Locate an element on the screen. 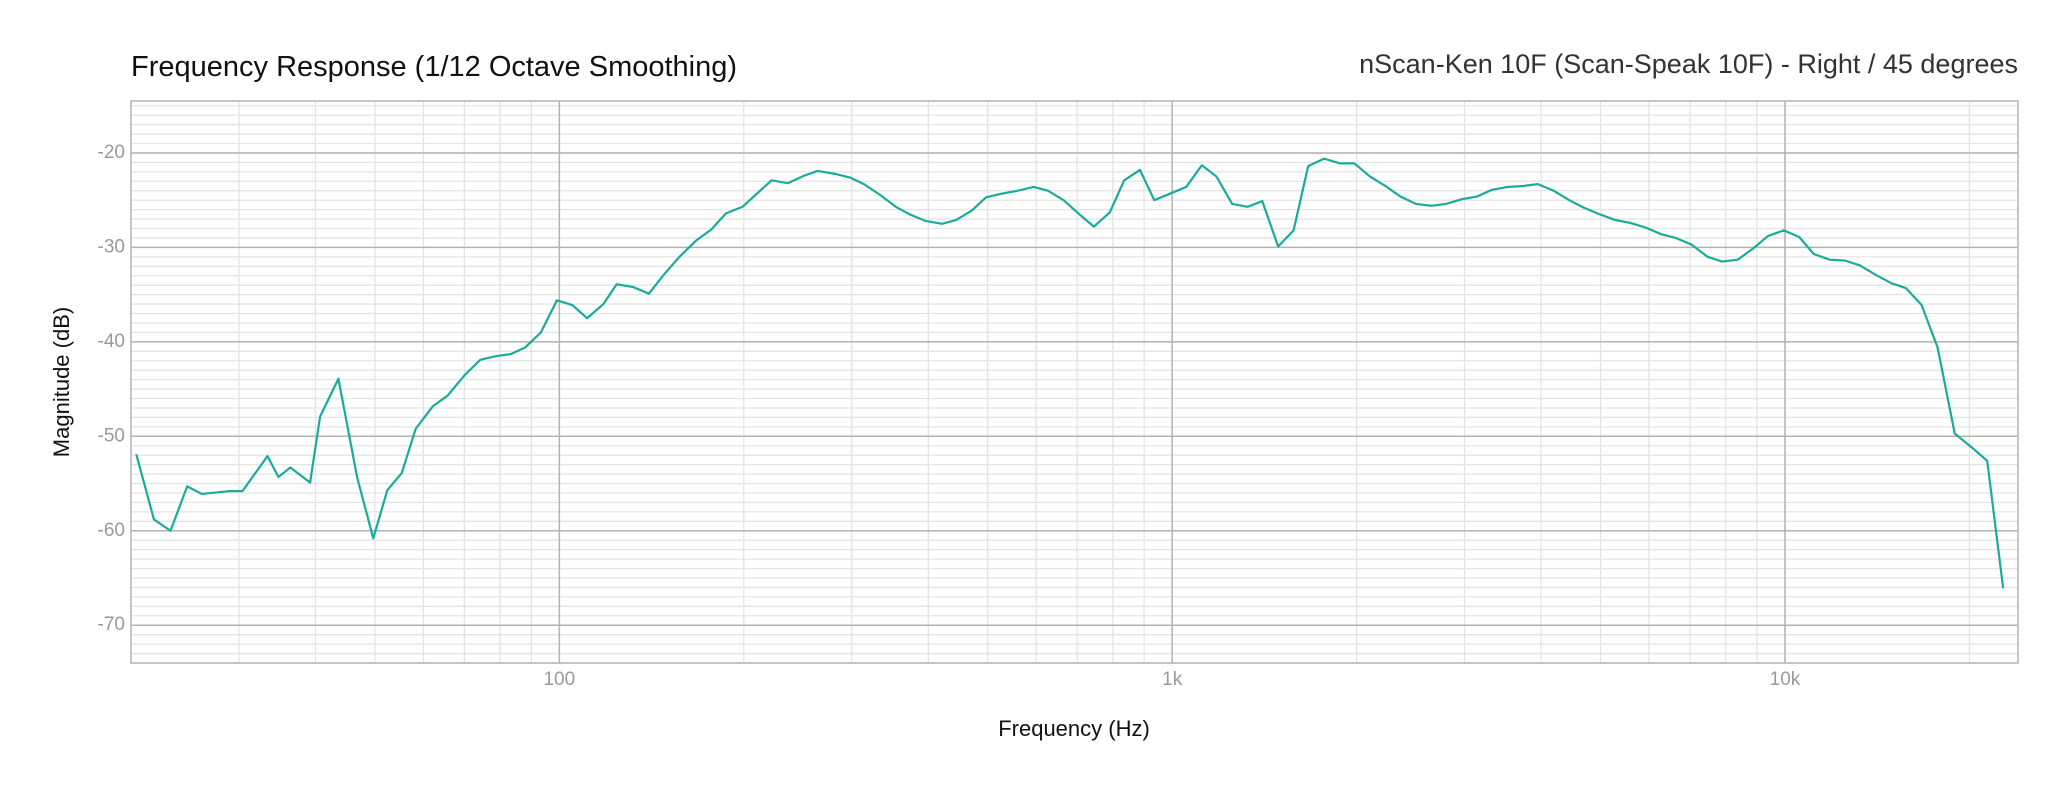 This screenshot has height=800, width=2048. y-tick-label: -20 is located at coordinates (111, 152).